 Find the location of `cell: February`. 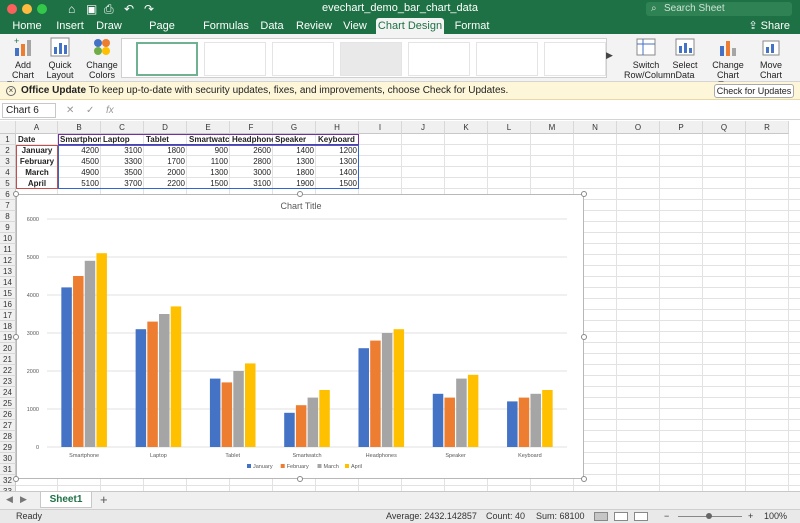

cell: February is located at coordinates (37, 161).